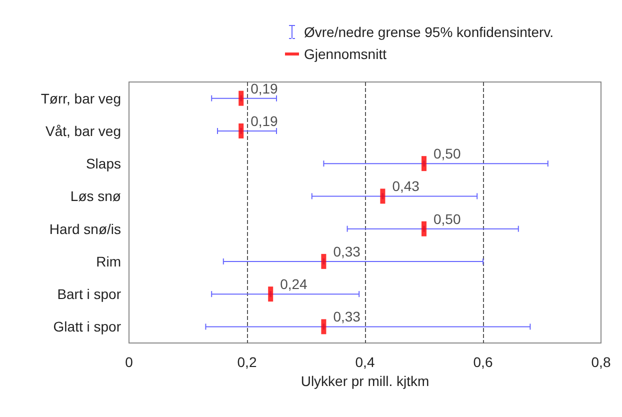 This screenshot has height=417, width=622. What do you see at coordinates (87, 326) in the screenshot?
I see `y-tick-label: Glatt i spor` at bounding box center [87, 326].